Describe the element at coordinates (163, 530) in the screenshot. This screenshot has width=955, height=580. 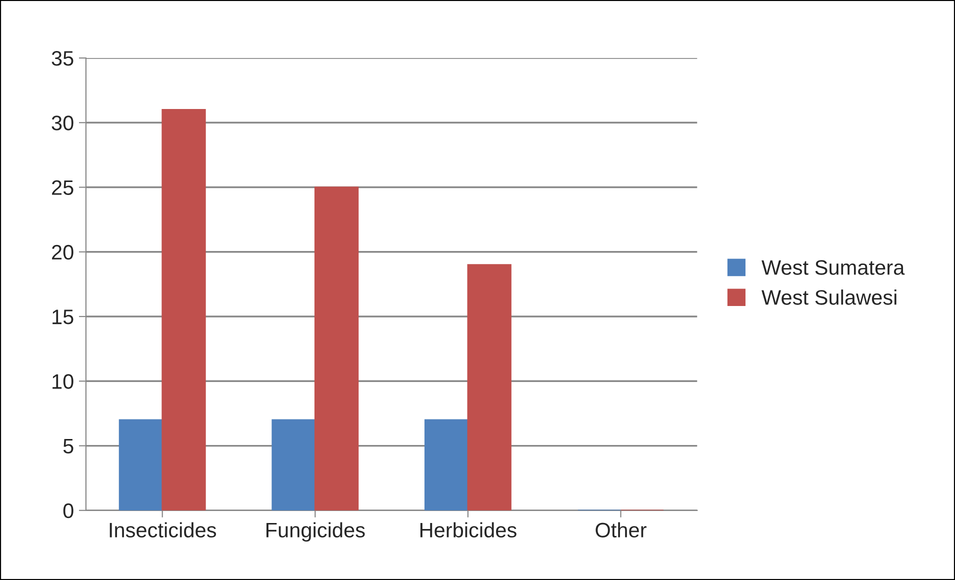
I see `x-tick-label: Insecticides` at that location.